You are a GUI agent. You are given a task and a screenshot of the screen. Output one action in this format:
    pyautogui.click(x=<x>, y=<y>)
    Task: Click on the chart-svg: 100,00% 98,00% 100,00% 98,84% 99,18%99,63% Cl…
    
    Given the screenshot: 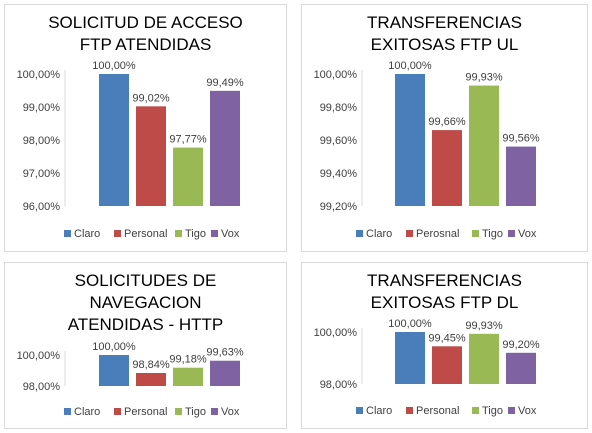 What is the action you would take?
    pyautogui.click(x=130, y=379)
    